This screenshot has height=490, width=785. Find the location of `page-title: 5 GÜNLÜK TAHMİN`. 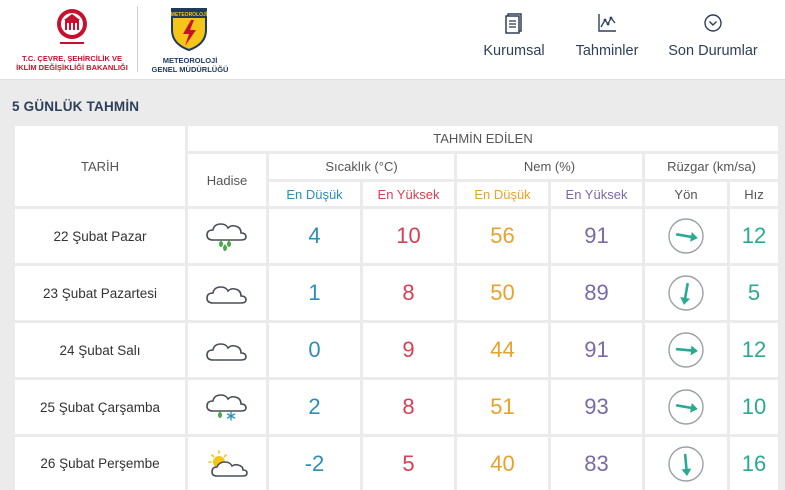

page-title: 5 GÜNLÜK TAHMİN is located at coordinates (76, 106).